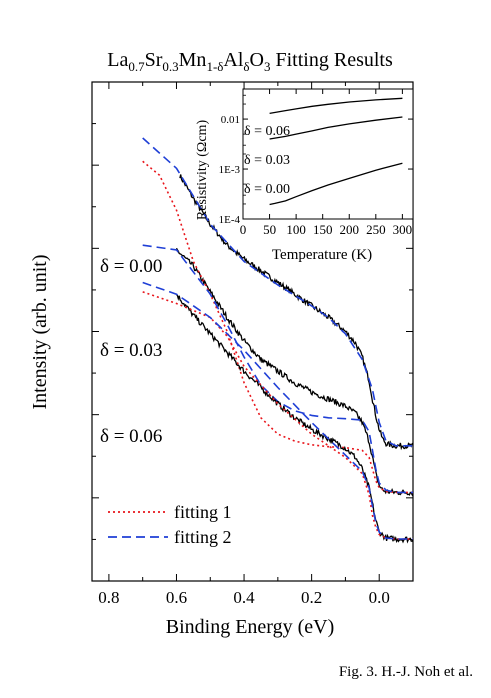  What do you see at coordinates (257, 60) in the screenshot?
I see `title-part: O` at bounding box center [257, 60].